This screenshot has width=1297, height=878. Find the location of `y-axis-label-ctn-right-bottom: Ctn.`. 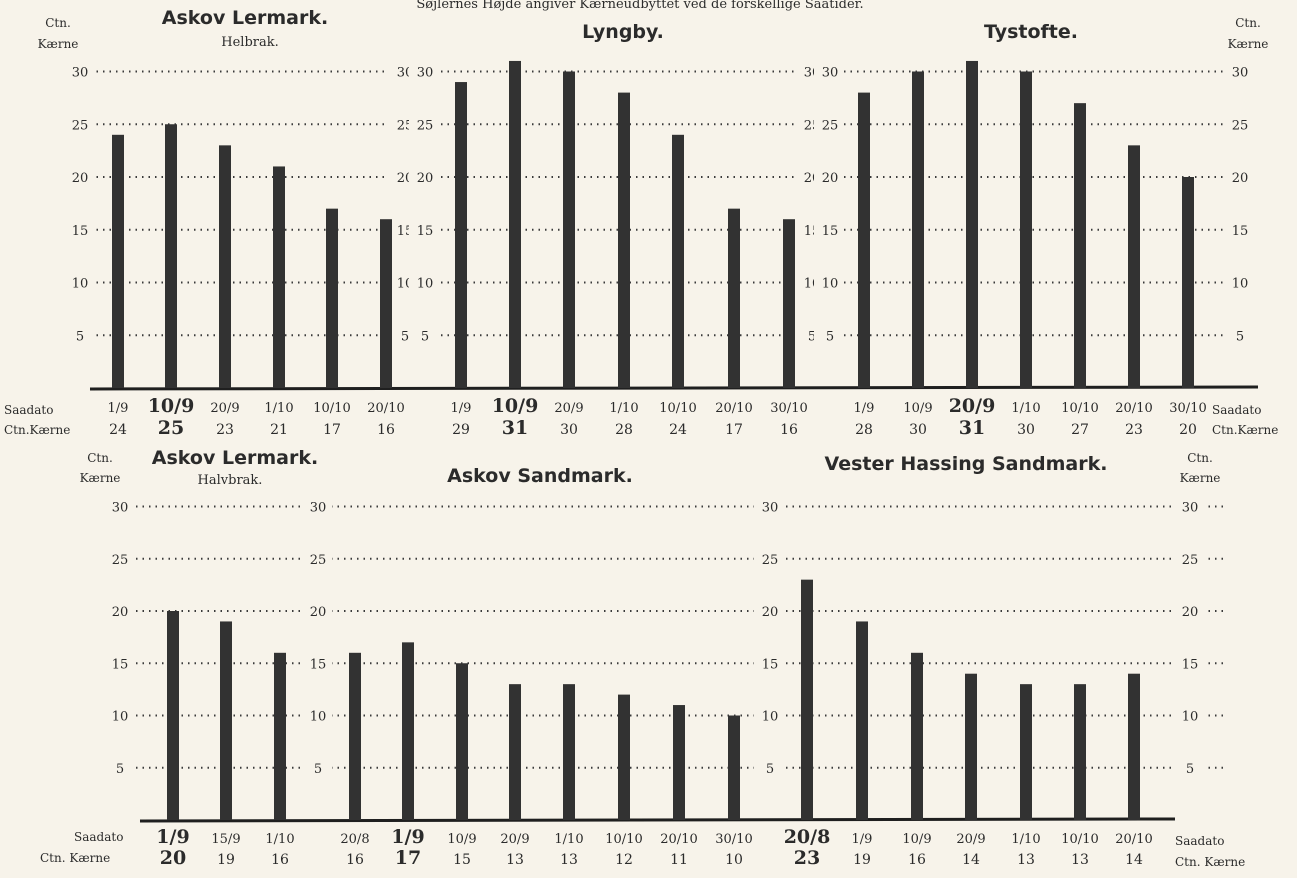

y-axis-label-ctn-right-bottom: Ctn. is located at coordinates (1200, 458).